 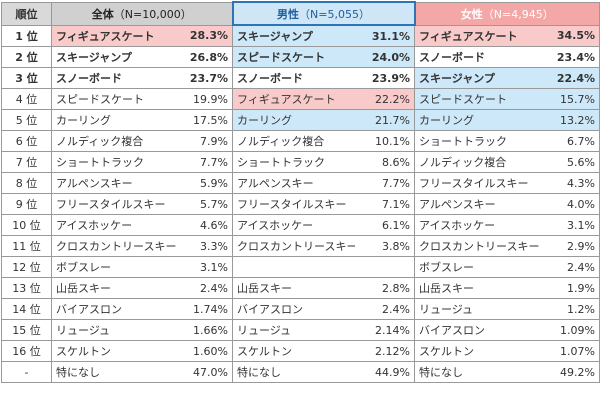 What do you see at coordinates (570, 267) in the screenshot?
I see `pct-cell: 2.4%` at bounding box center [570, 267].